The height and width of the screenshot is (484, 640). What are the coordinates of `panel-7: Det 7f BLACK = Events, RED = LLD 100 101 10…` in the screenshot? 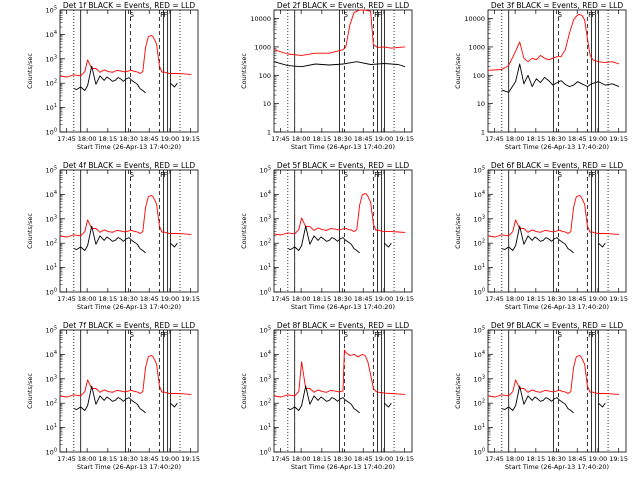 It's located at (113, 396).